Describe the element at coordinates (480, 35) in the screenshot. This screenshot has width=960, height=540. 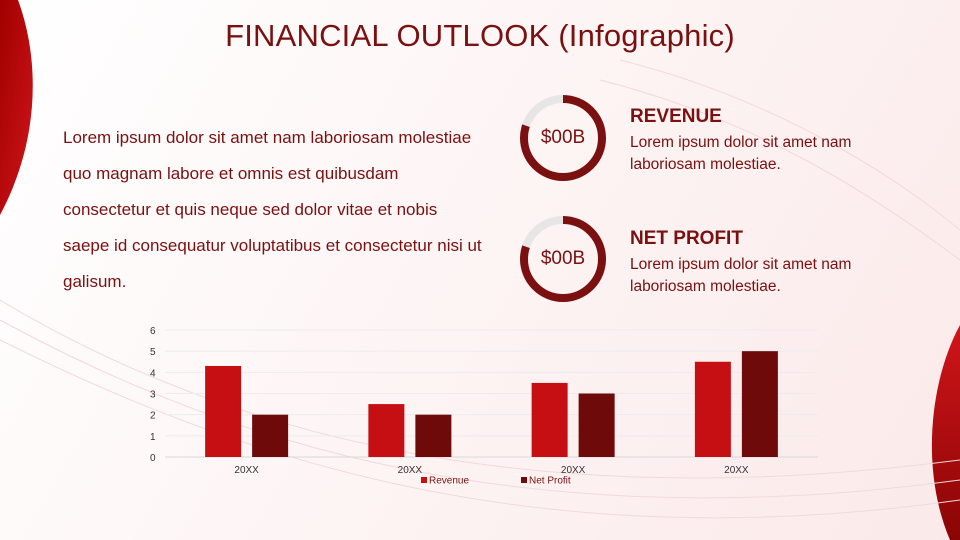
I see `page-title: FINANCIAL OUTLOOK (Infographic)` at that location.